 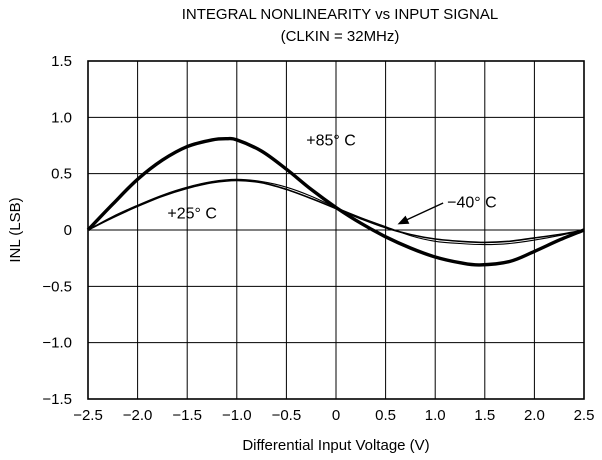 What do you see at coordinates (57, 286) in the screenshot?
I see `y-tick-label: −0.5` at bounding box center [57, 286].